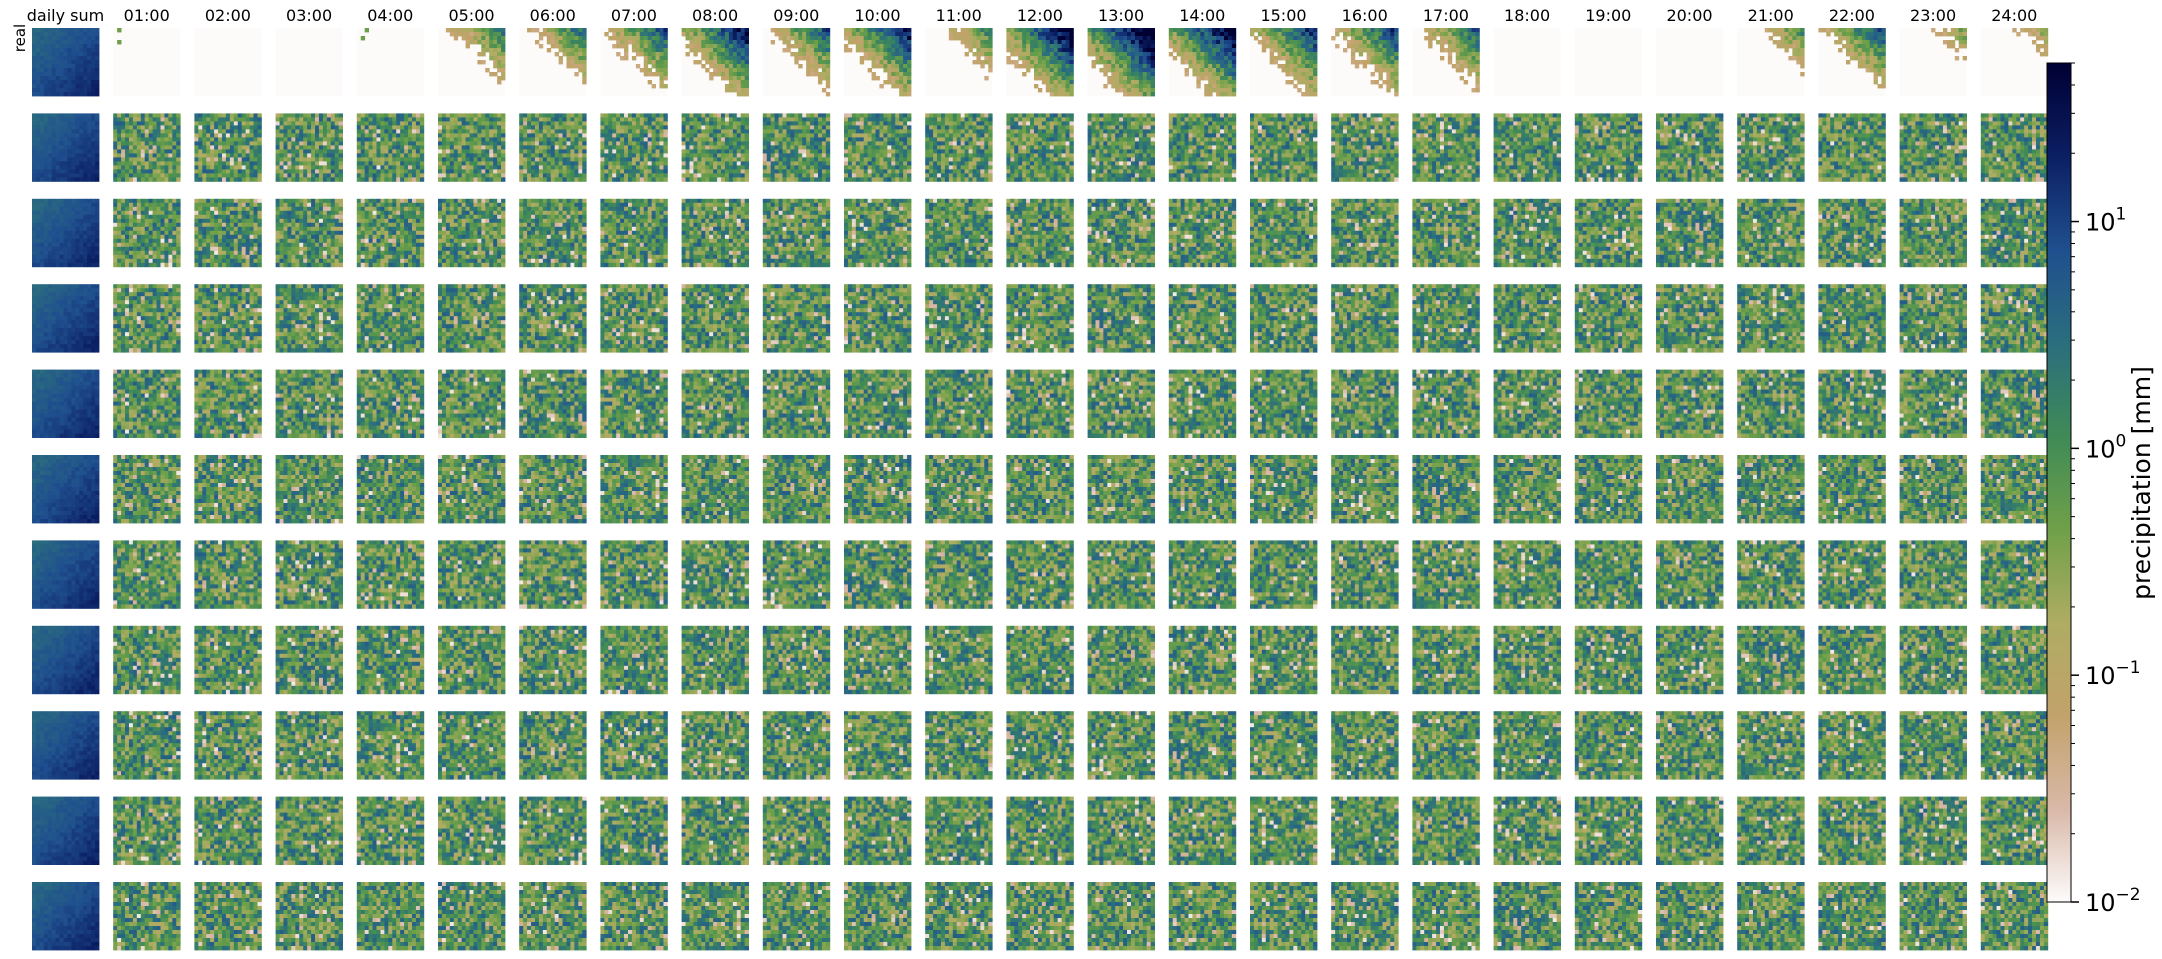 This screenshot has height=959, width=2162. What do you see at coordinates (1689, 15) in the screenshot?
I see `column-title: 20:00` at bounding box center [1689, 15].